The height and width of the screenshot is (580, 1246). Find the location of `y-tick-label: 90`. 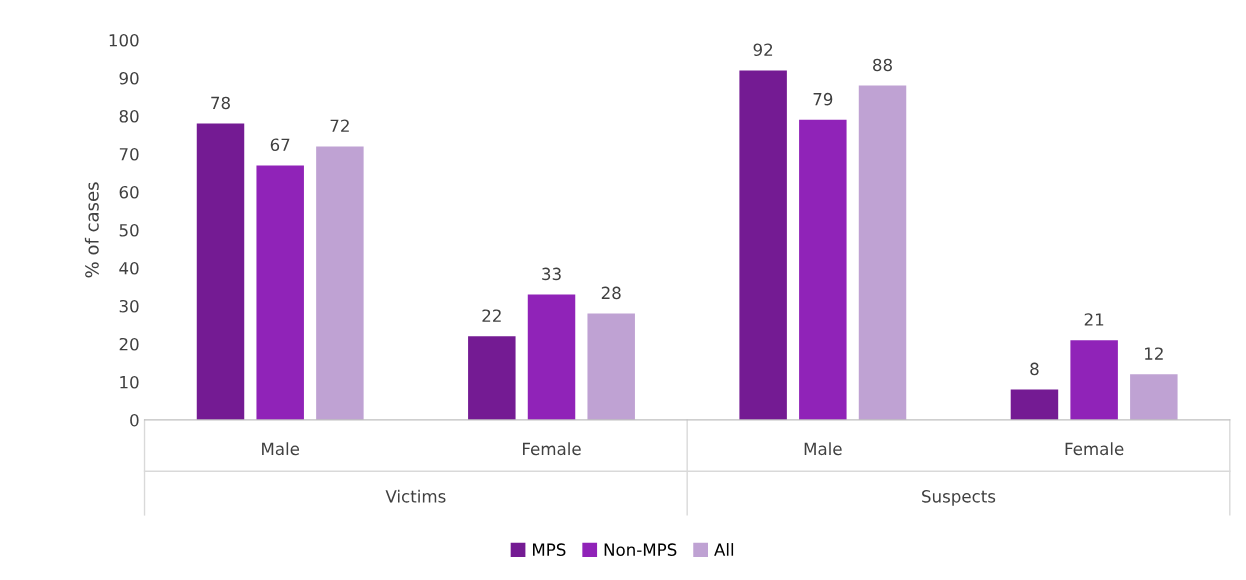

y-tick-label: 90 is located at coordinates (129, 78).